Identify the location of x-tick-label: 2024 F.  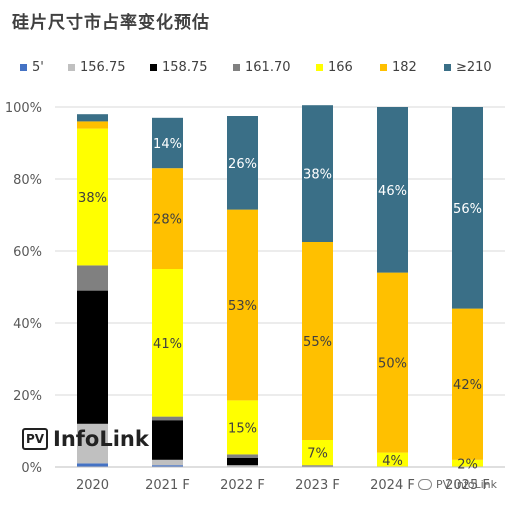
(392, 485).